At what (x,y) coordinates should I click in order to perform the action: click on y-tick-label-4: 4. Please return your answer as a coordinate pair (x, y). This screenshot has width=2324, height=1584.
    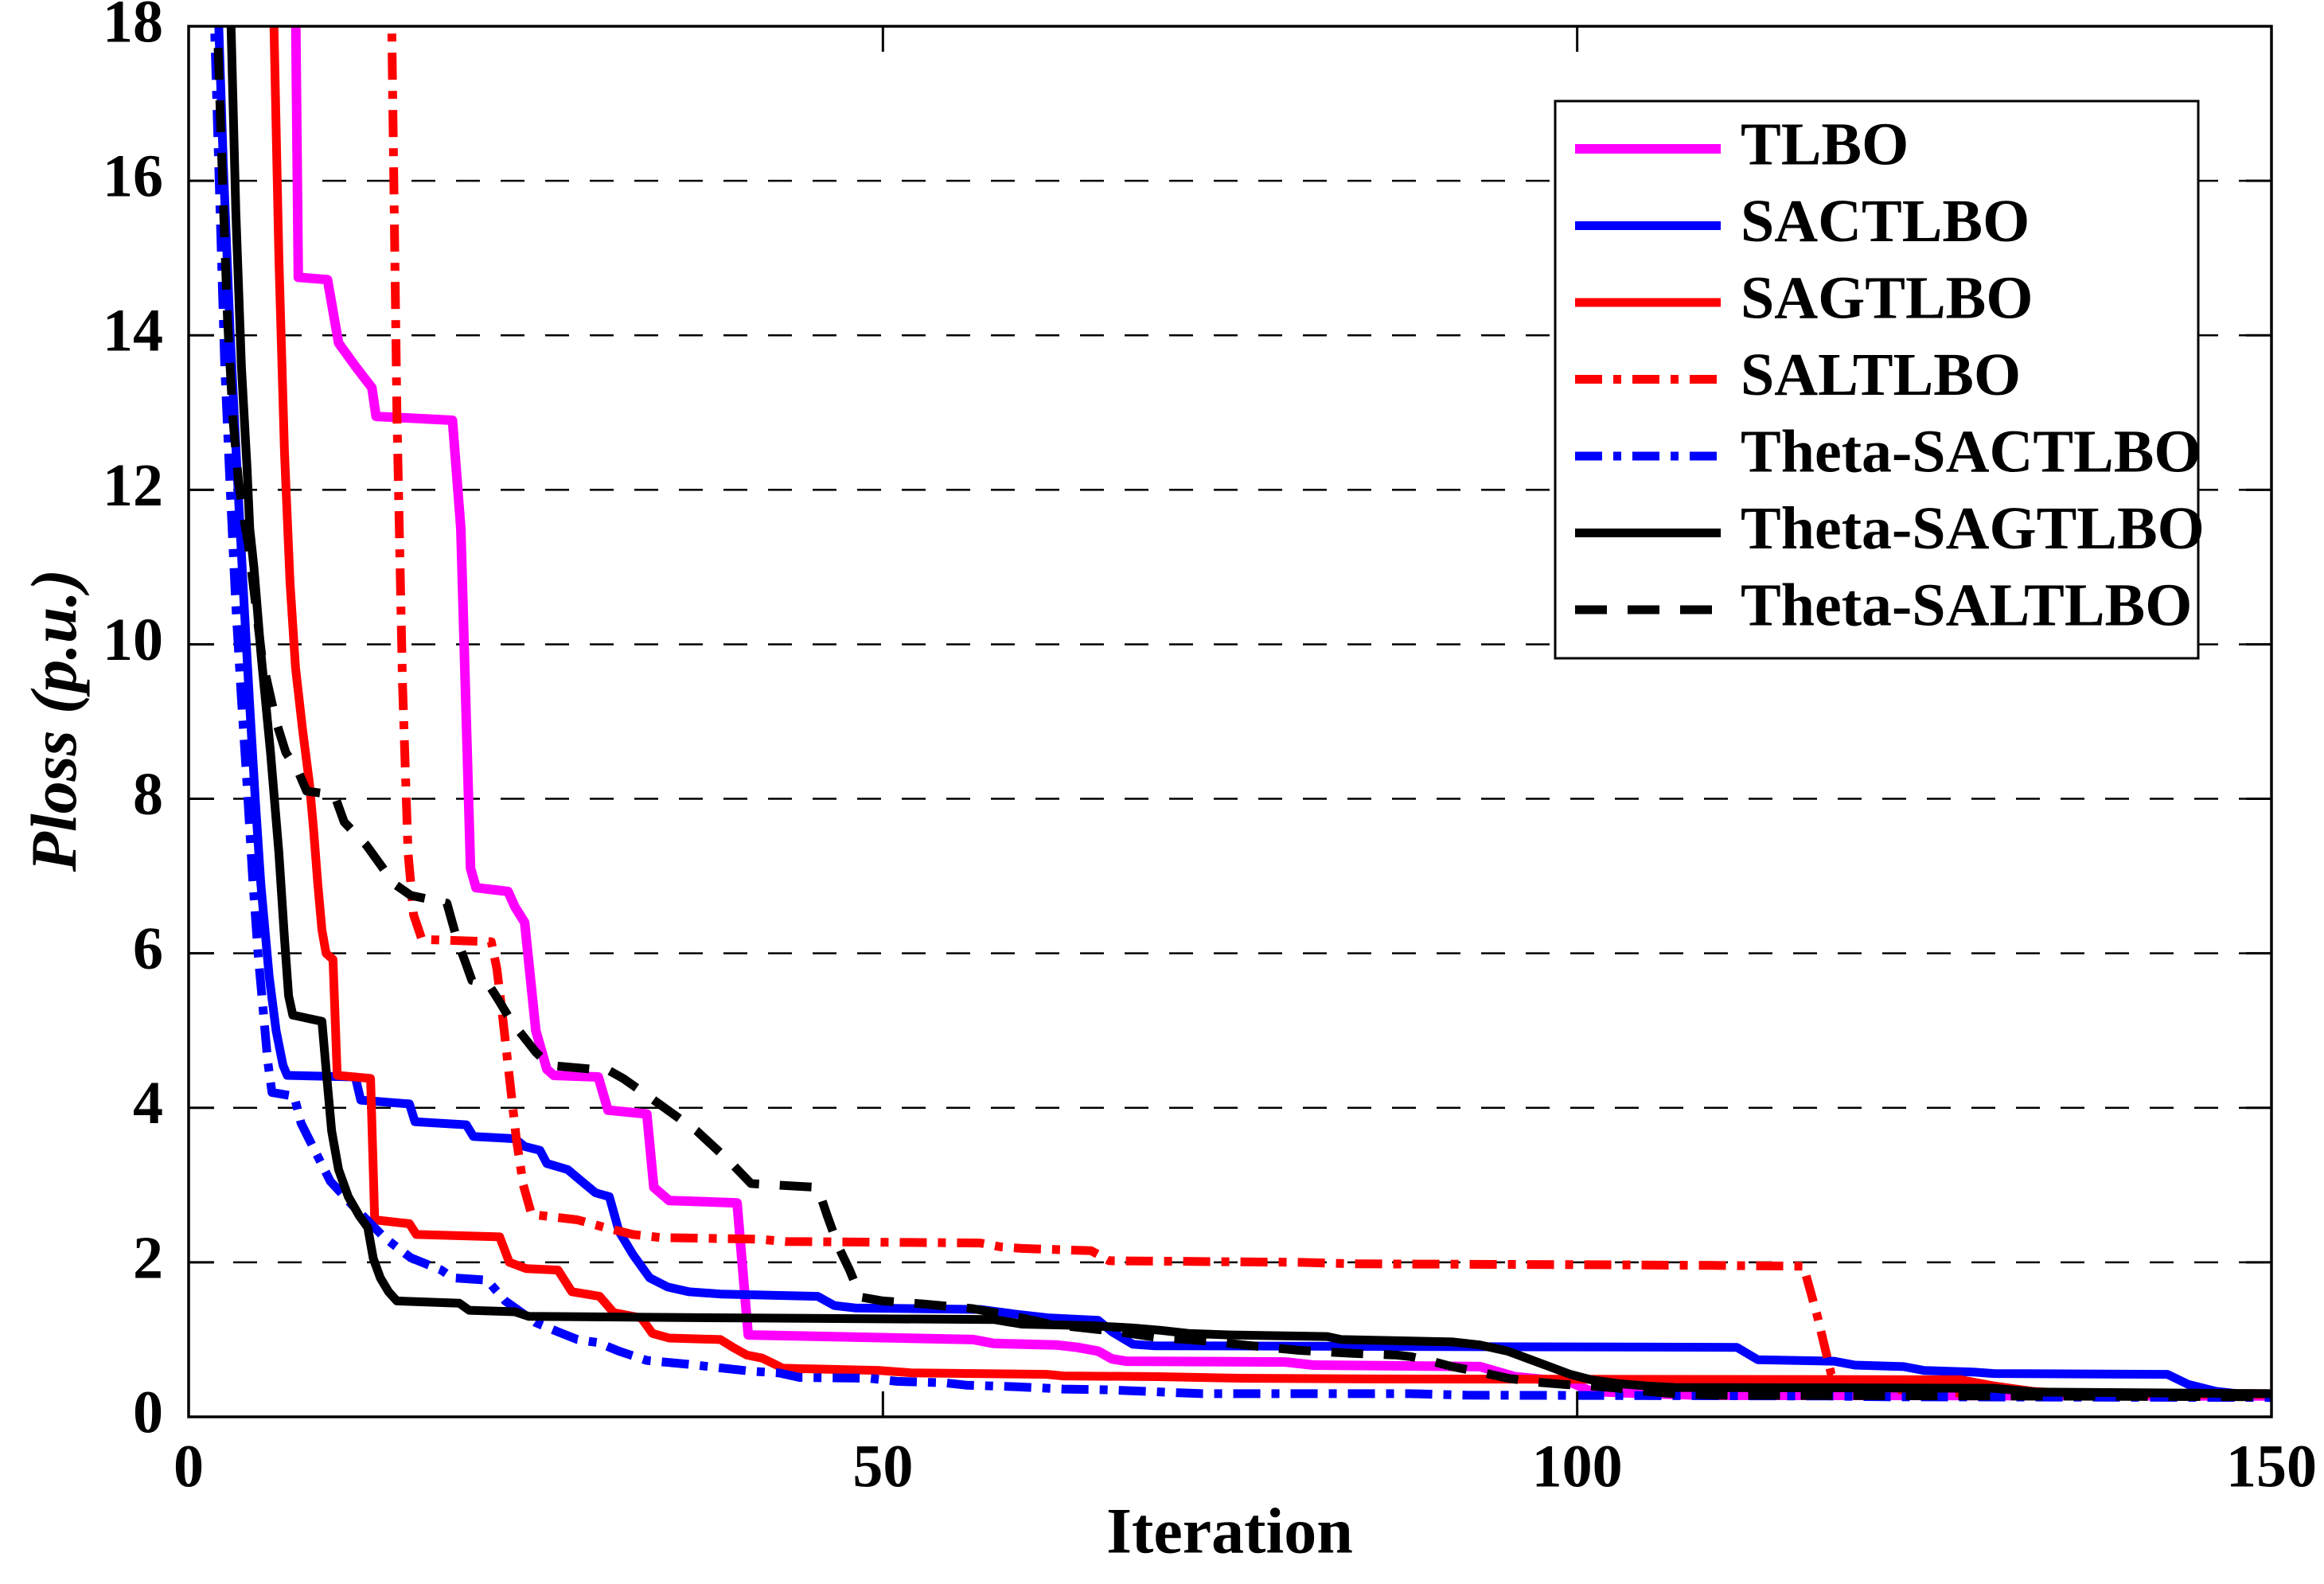
    Looking at the image, I should click on (148, 1103).